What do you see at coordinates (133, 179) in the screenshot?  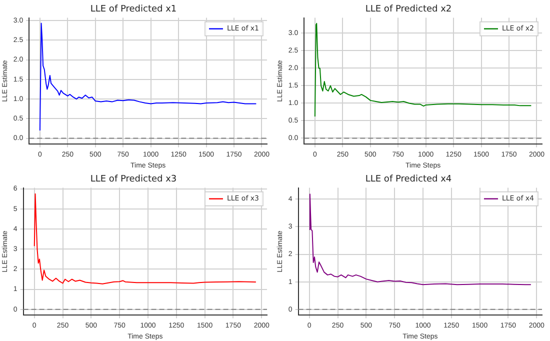 I see `chart-title: LLE of Predicted x3` at bounding box center [133, 179].